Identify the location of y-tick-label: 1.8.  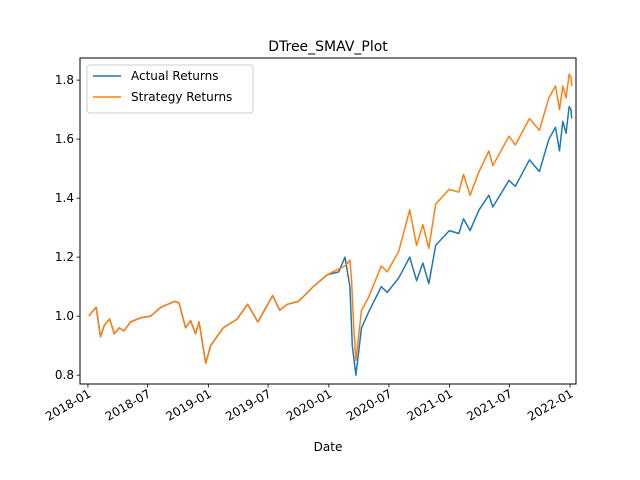
(64, 80).